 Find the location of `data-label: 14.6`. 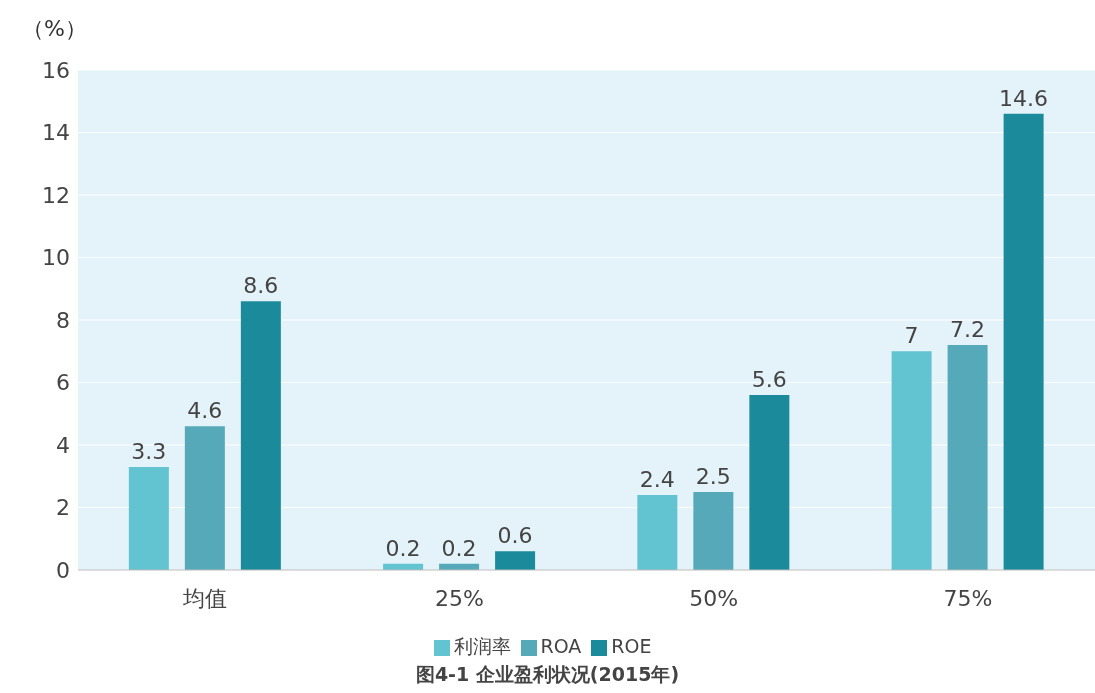

data-label: 14.6 is located at coordinates (1024, 98).